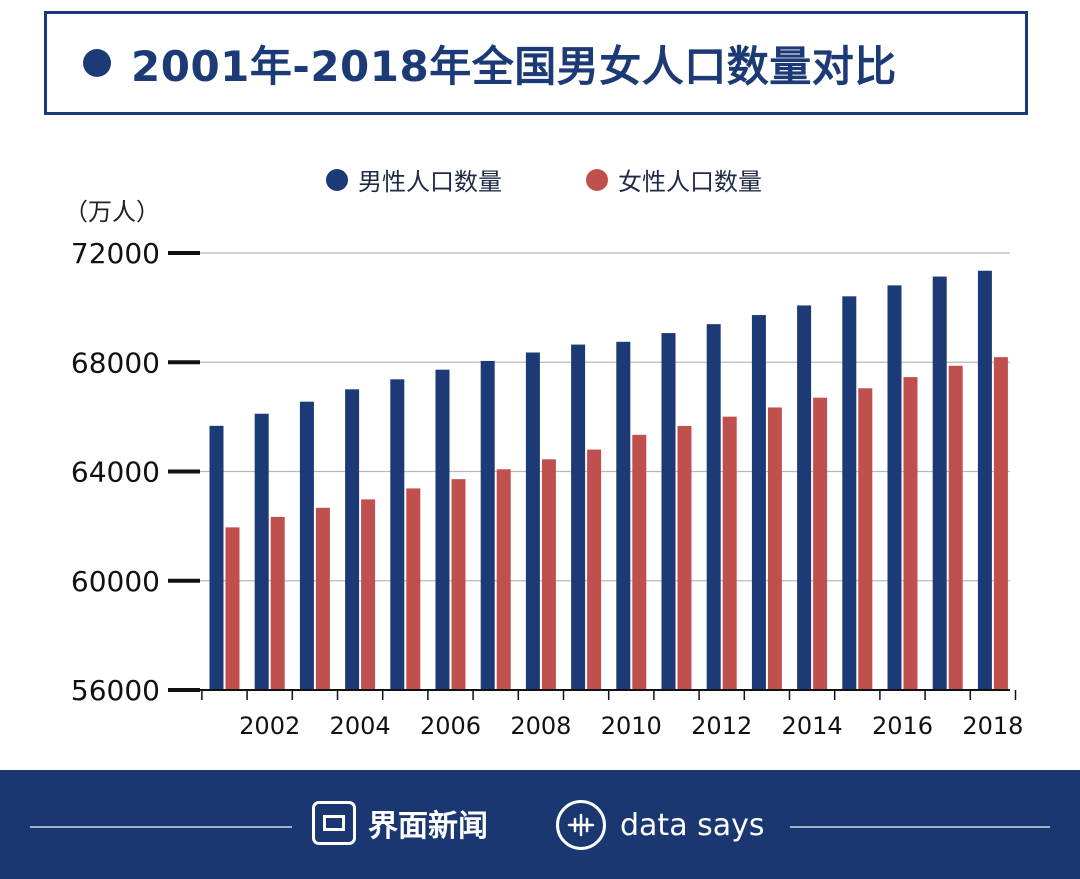 The height and width of the screenshot is (879, 1080). Describe the element at coordinates (514, 66) in the screenshot. I see `chart-title: 2001年-2018年全国男女人口数量对比` at that location.